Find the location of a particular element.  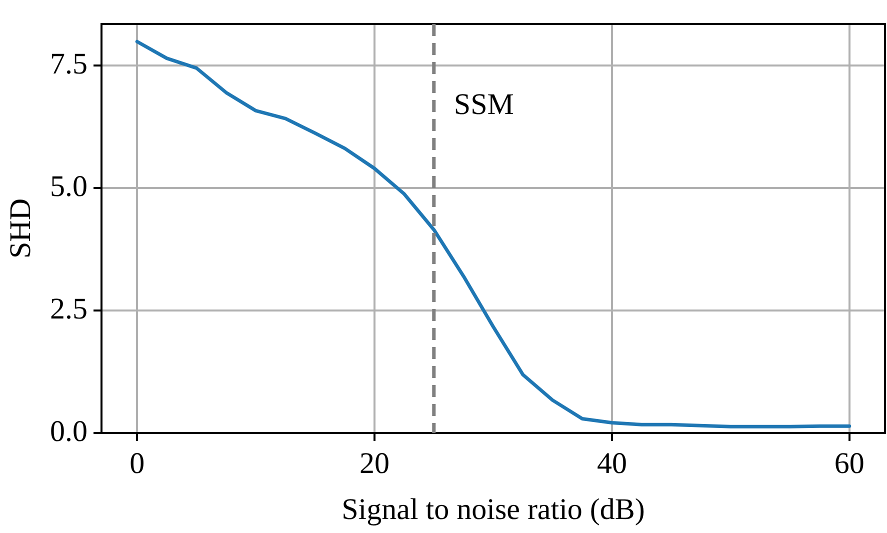

x-axis-title: Signal to noise ratio (dB) is located at coordinates (493, 509).